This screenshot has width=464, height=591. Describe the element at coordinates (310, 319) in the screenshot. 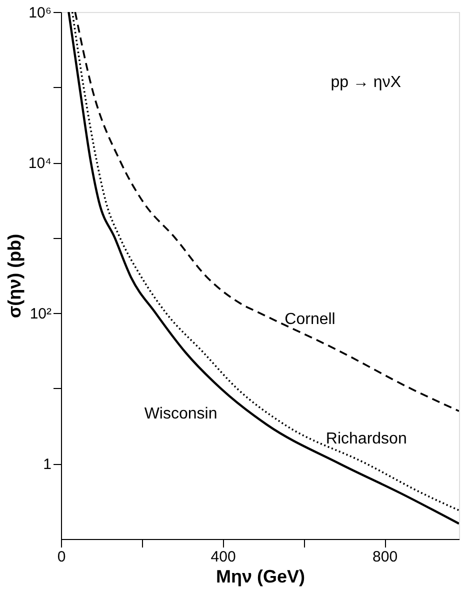

I see `series-label: Cornell` at that location.